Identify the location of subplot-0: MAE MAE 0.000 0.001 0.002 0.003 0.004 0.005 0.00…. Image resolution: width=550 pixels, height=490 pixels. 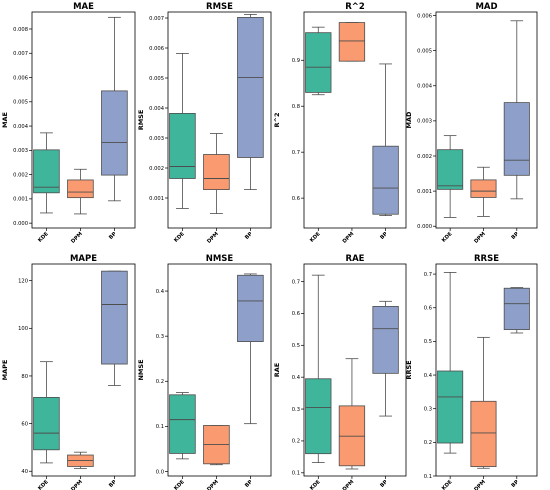
(68, 123).